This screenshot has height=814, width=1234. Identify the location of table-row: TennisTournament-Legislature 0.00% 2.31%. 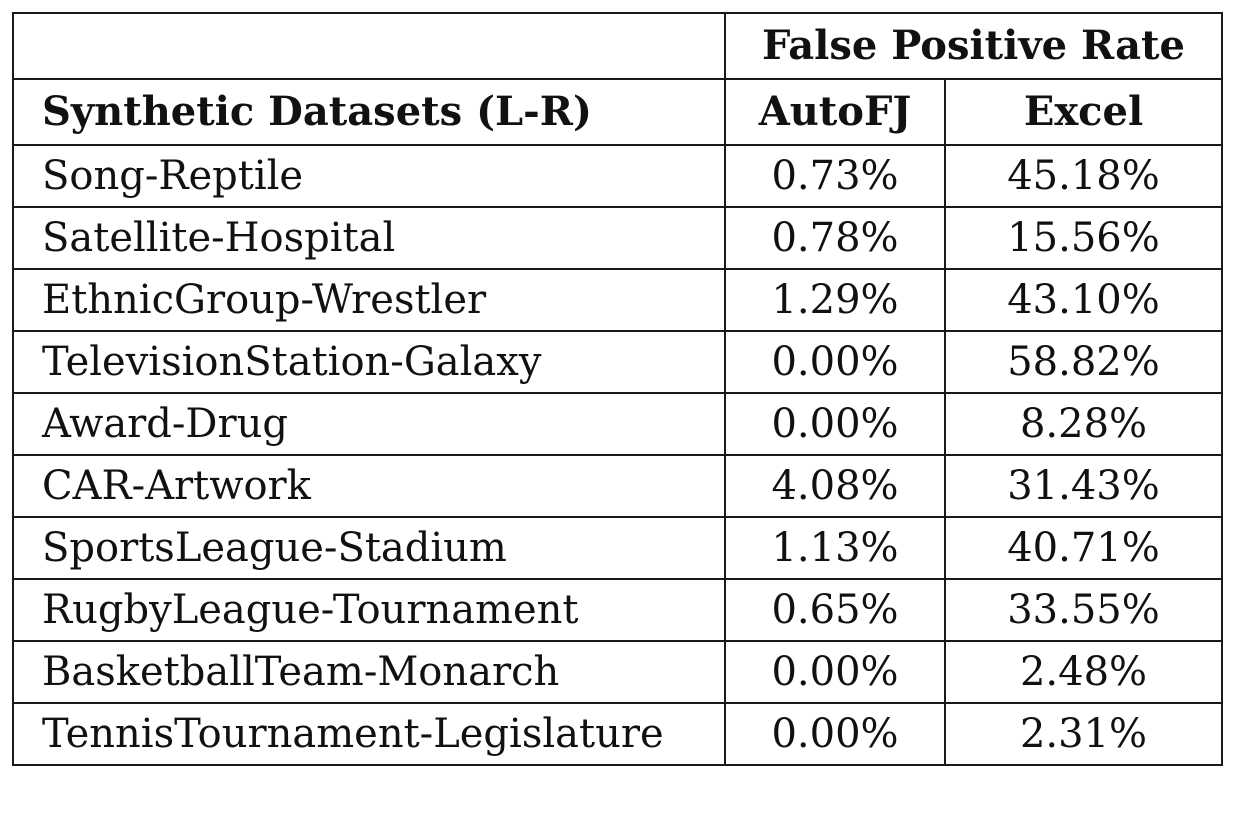
(618, 734).